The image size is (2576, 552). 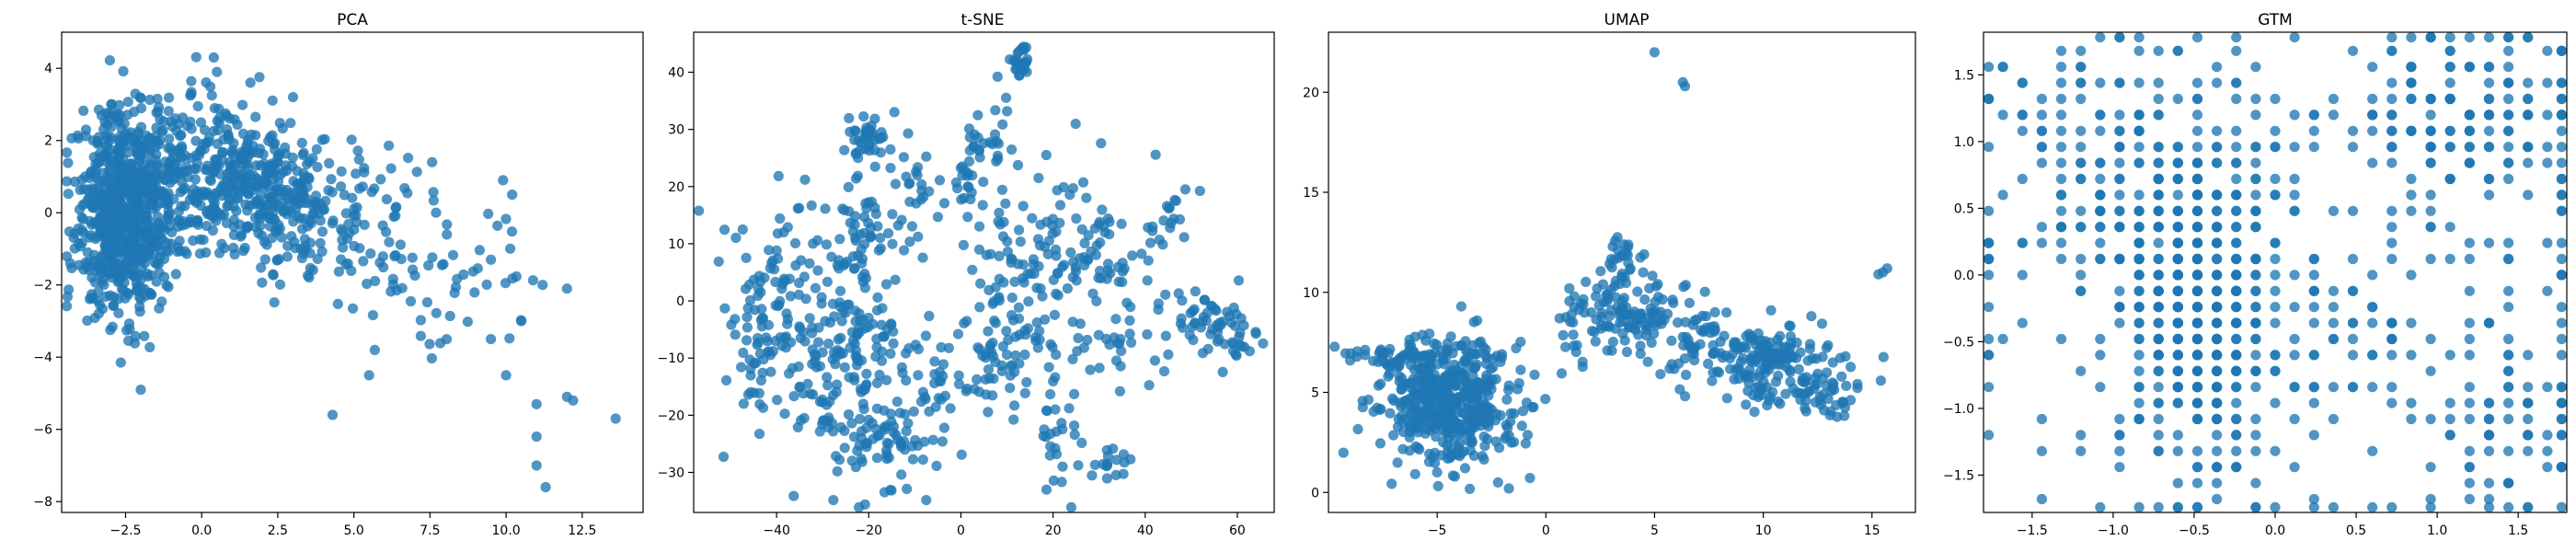 I want to click on x-tick-label: 40, so click(x=1145, y=530).